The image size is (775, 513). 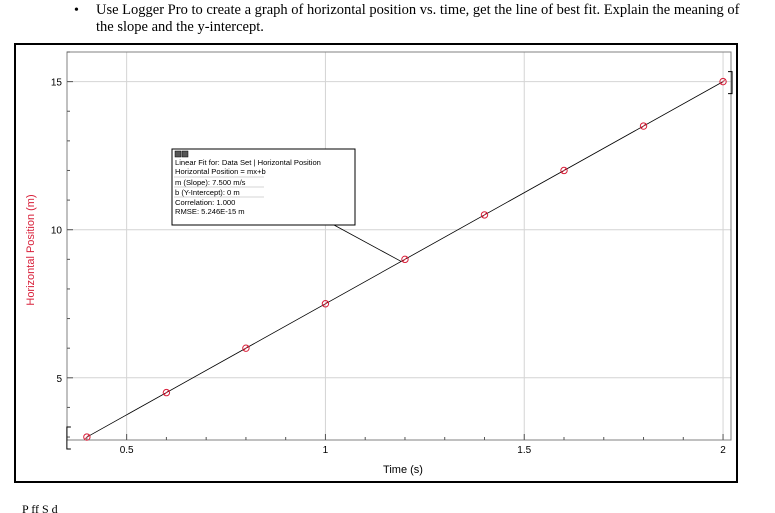 What do you see at coordinates (68, 438) in the screenshot?
I see `left-range-bracket` at bounding box center [68, 438].